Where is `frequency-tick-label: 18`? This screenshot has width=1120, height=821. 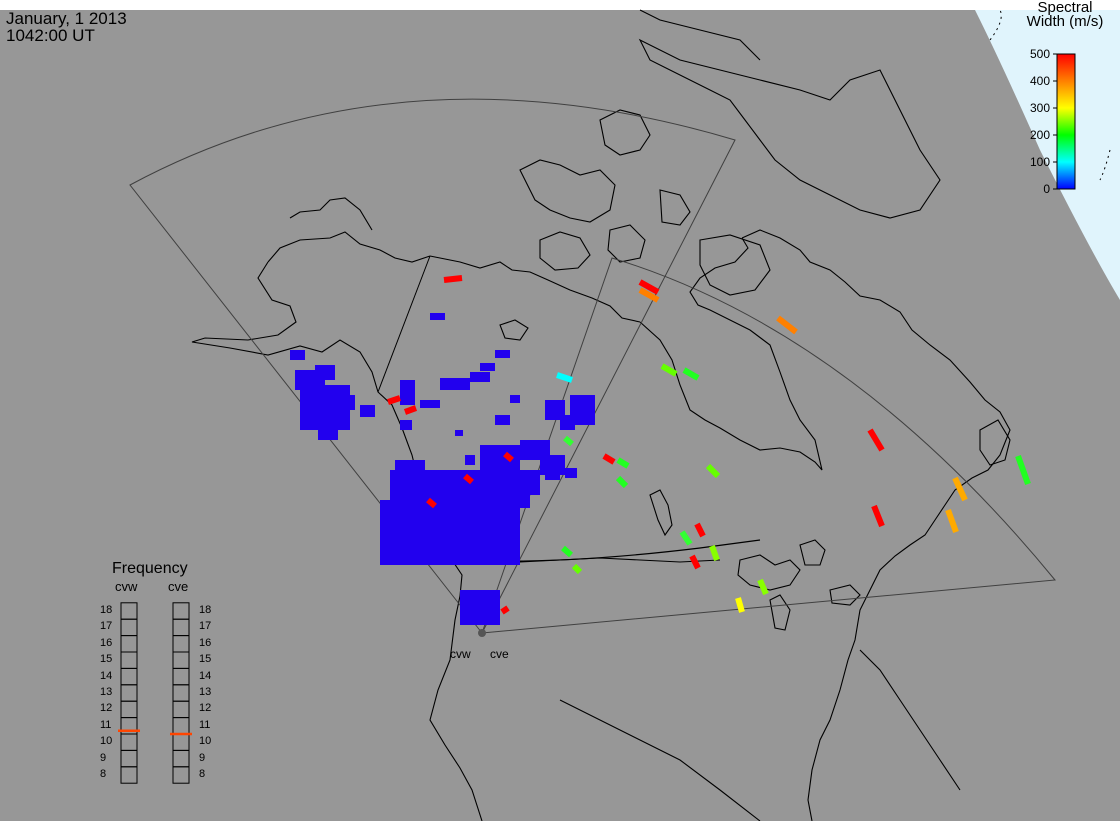
frequency-tick-label: 18 is located at coordinates (205, 610).